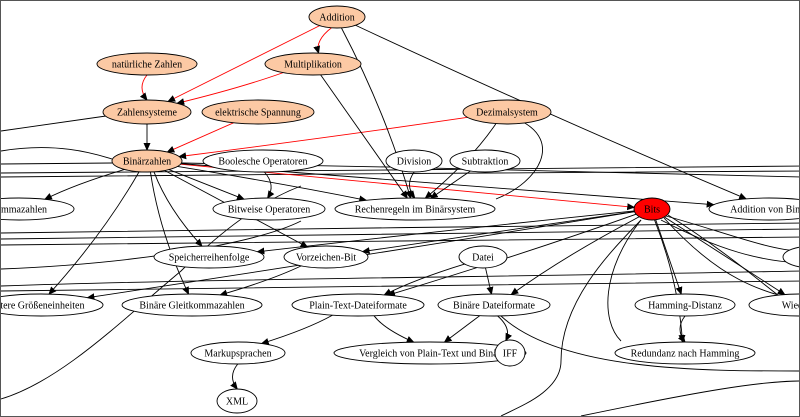 The height and width of the screenshot is (417, 800). What do you see at coordinates (505, 328) in the screenshot?
I see `edge-binaerdatei-to-iff` at bounding box center [505, 328].